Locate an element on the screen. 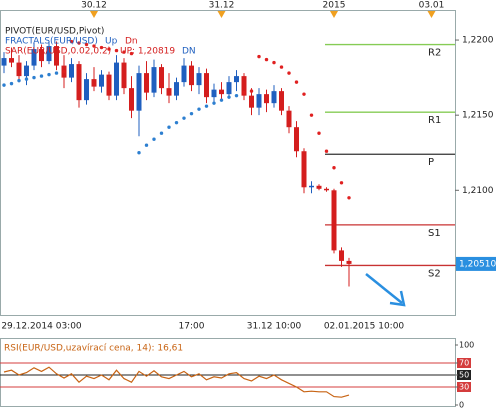  legend-entry: UP: 1,20819 is located at coordinates (147, 52).